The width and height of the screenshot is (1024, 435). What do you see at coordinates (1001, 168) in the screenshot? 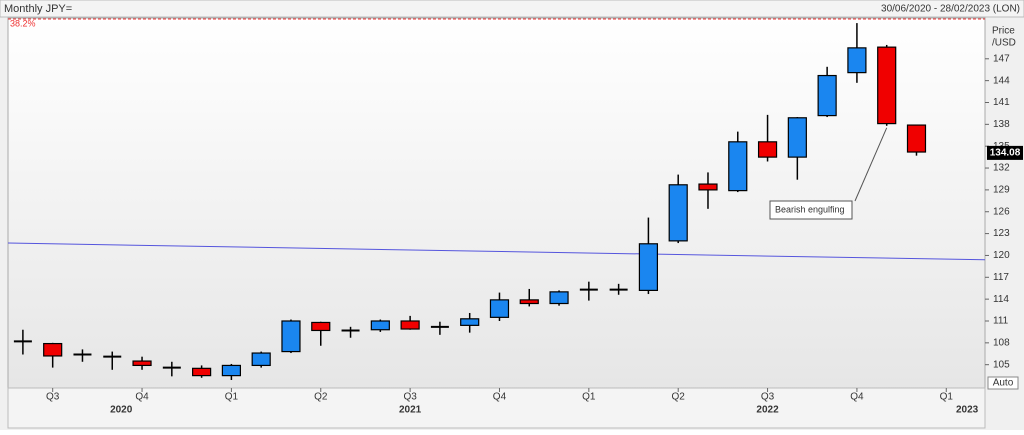
I see `y-tick-label: 132` at bounding box center [1001, 168].